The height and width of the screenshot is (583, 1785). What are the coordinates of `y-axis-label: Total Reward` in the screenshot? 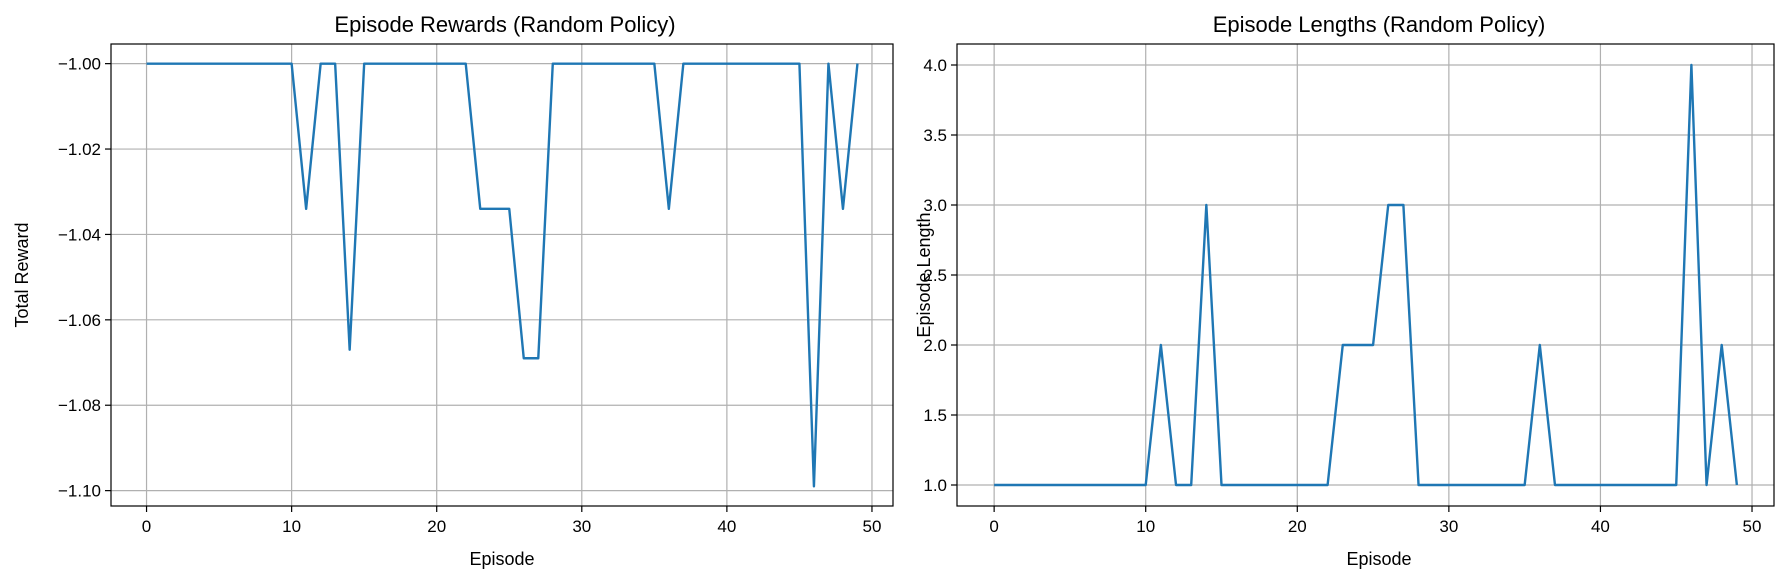 It's located at (22, 274).